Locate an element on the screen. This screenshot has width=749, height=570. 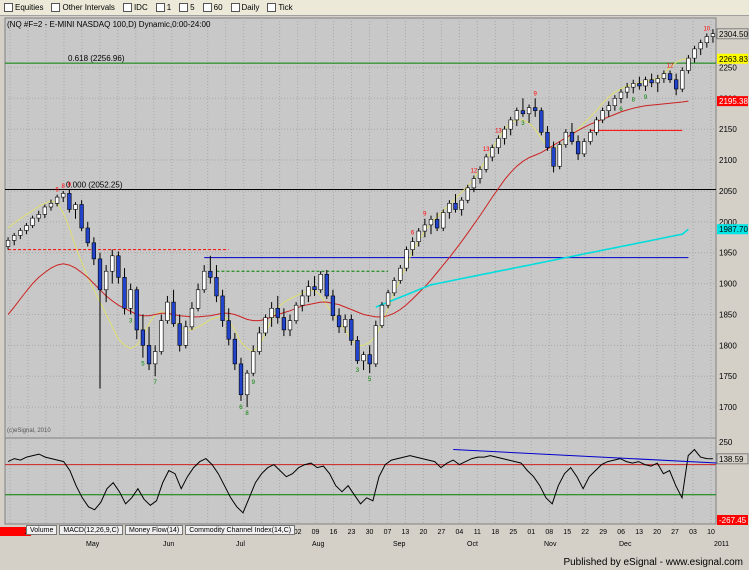
y-tick-label: 1800 is located at coordinates (728, 345).